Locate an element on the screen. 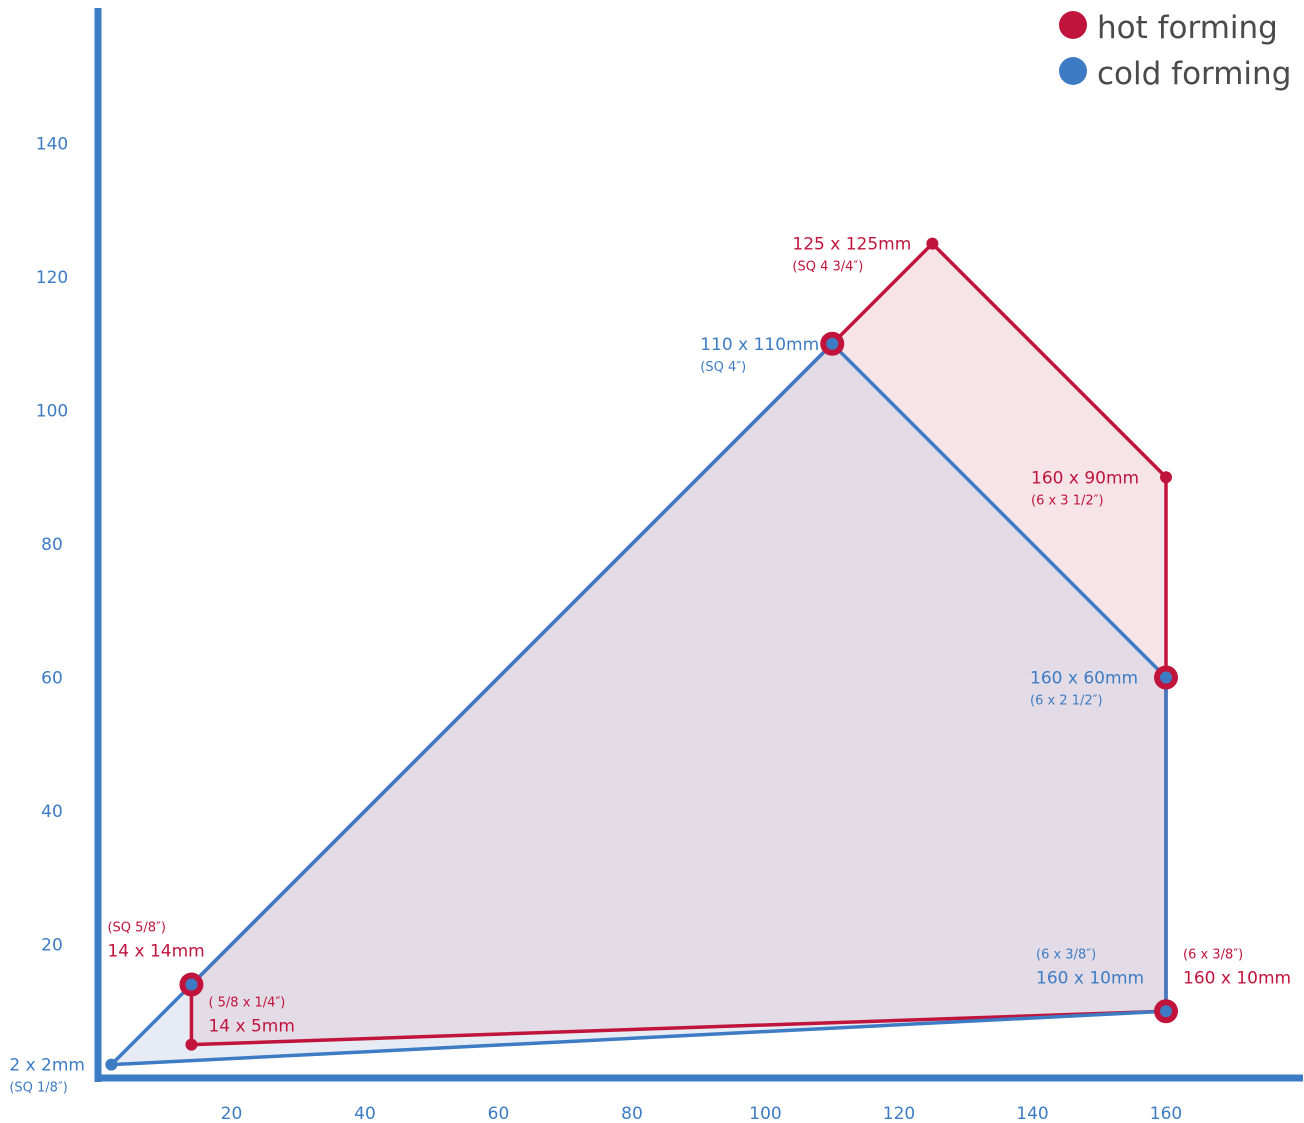 This screenshot has height=1123, width=1304. point-label: 2 x 2mm is located at coordinates (47, 1066).